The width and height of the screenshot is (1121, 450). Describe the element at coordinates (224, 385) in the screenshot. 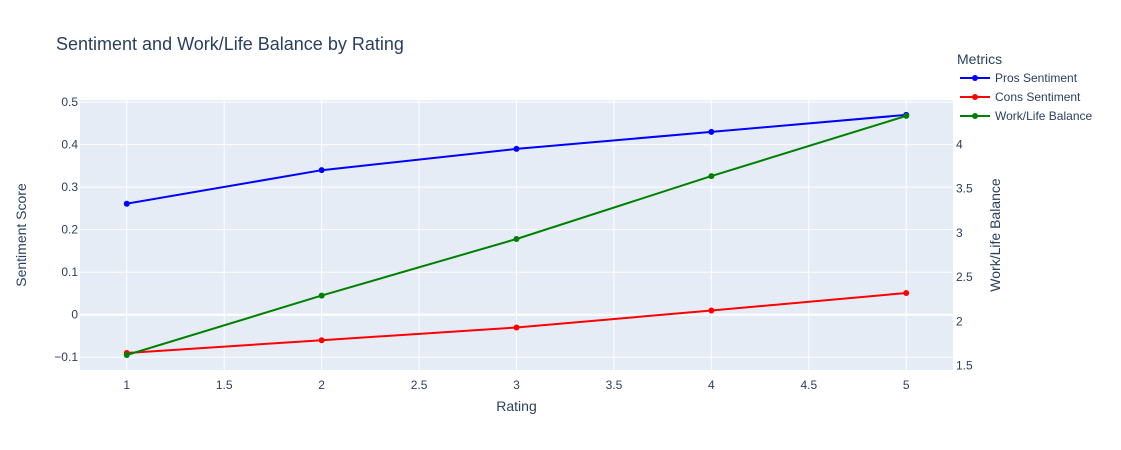

I see `x-tick-label: 1.5` at that location.